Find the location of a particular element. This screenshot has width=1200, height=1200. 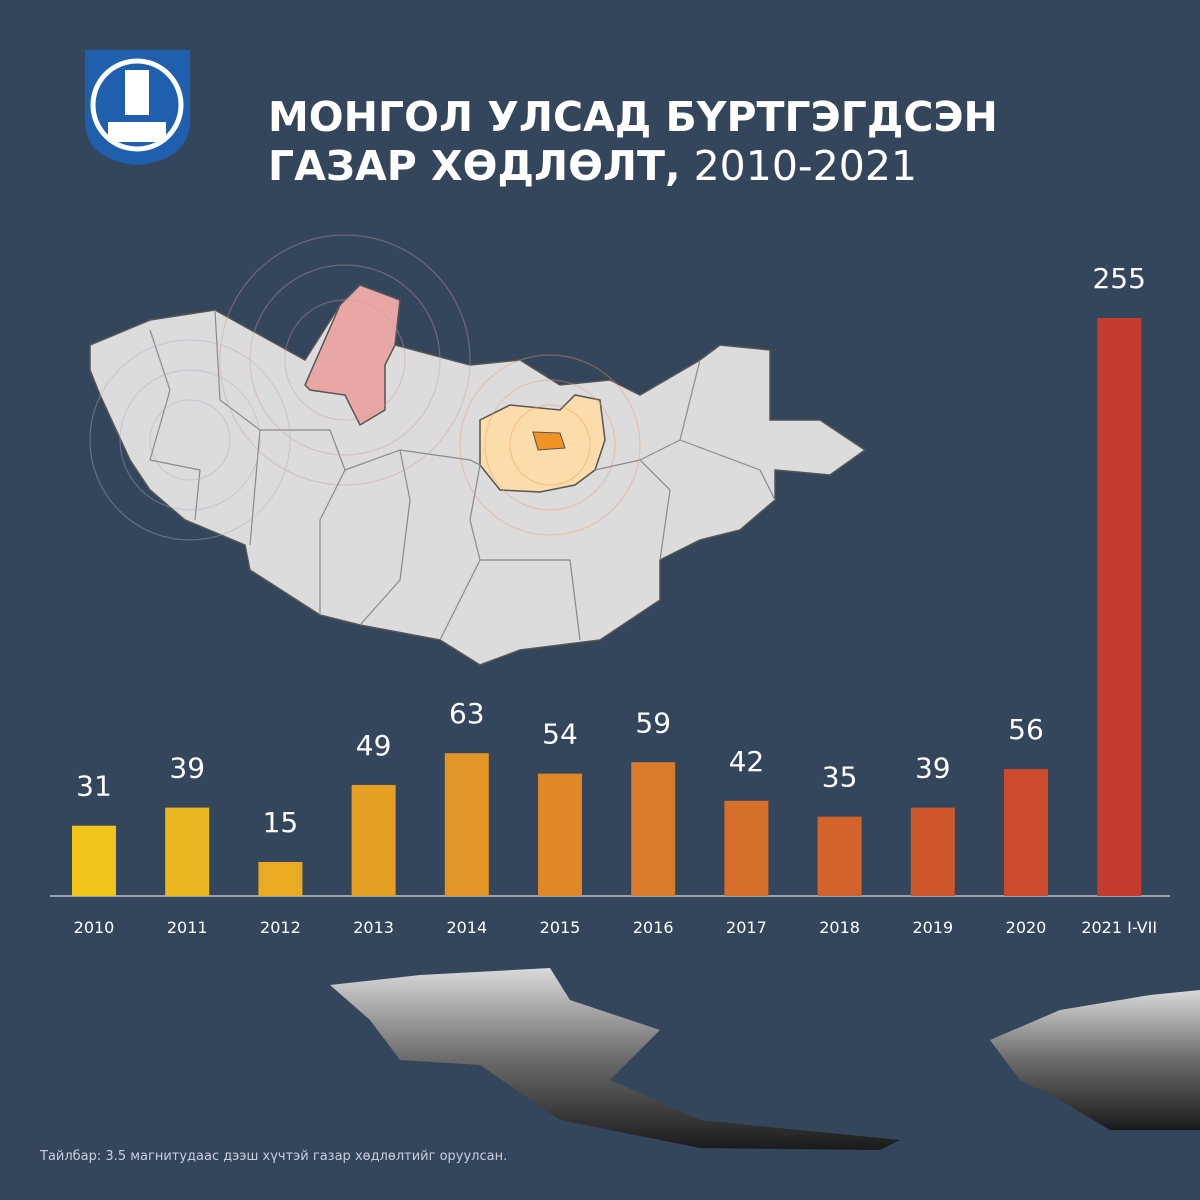

title-bold: ГАЗАР ХӨДЛӨЛТ, is located at coordinates (474, 166).